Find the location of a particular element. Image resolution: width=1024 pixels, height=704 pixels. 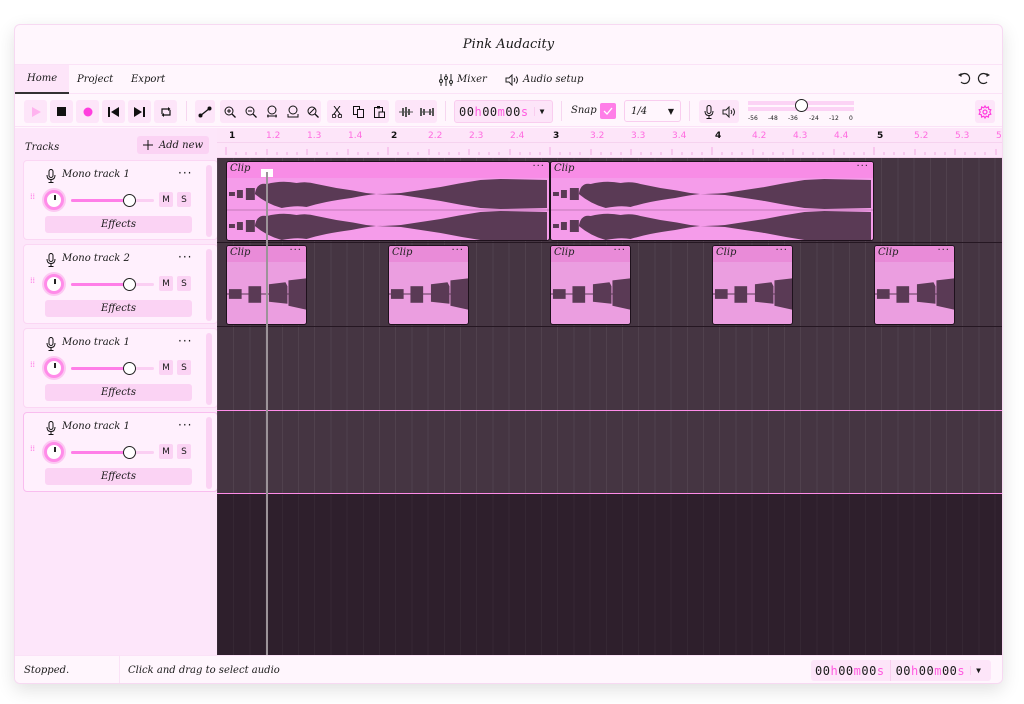

audio-setup-button: Audio setup is located at coordinates (544, 79).